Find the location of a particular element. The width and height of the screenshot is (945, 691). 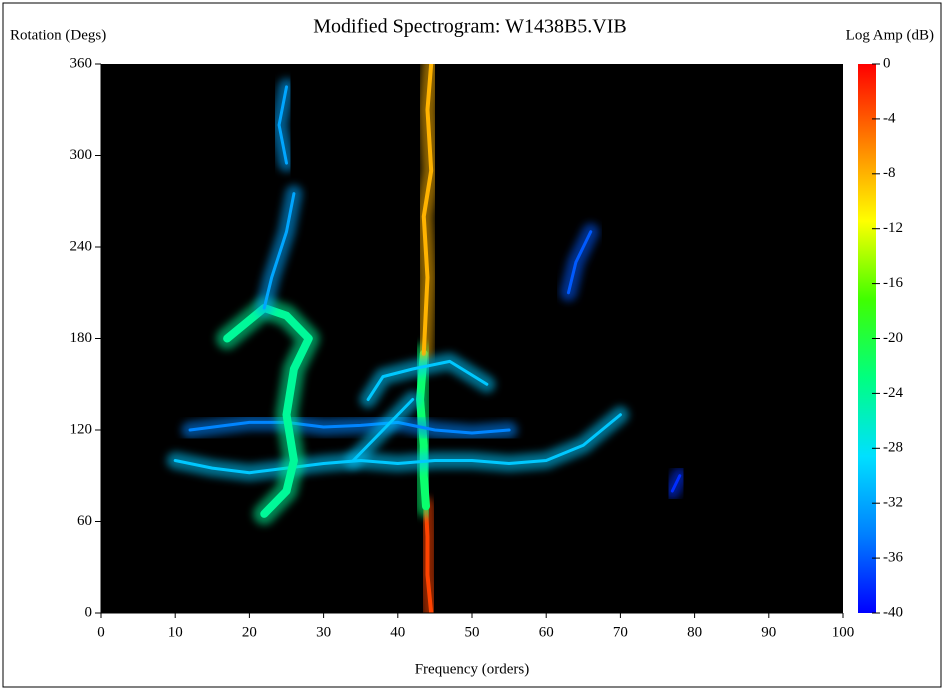

x-tick-label: 90 is located at coordinates (768, 632).